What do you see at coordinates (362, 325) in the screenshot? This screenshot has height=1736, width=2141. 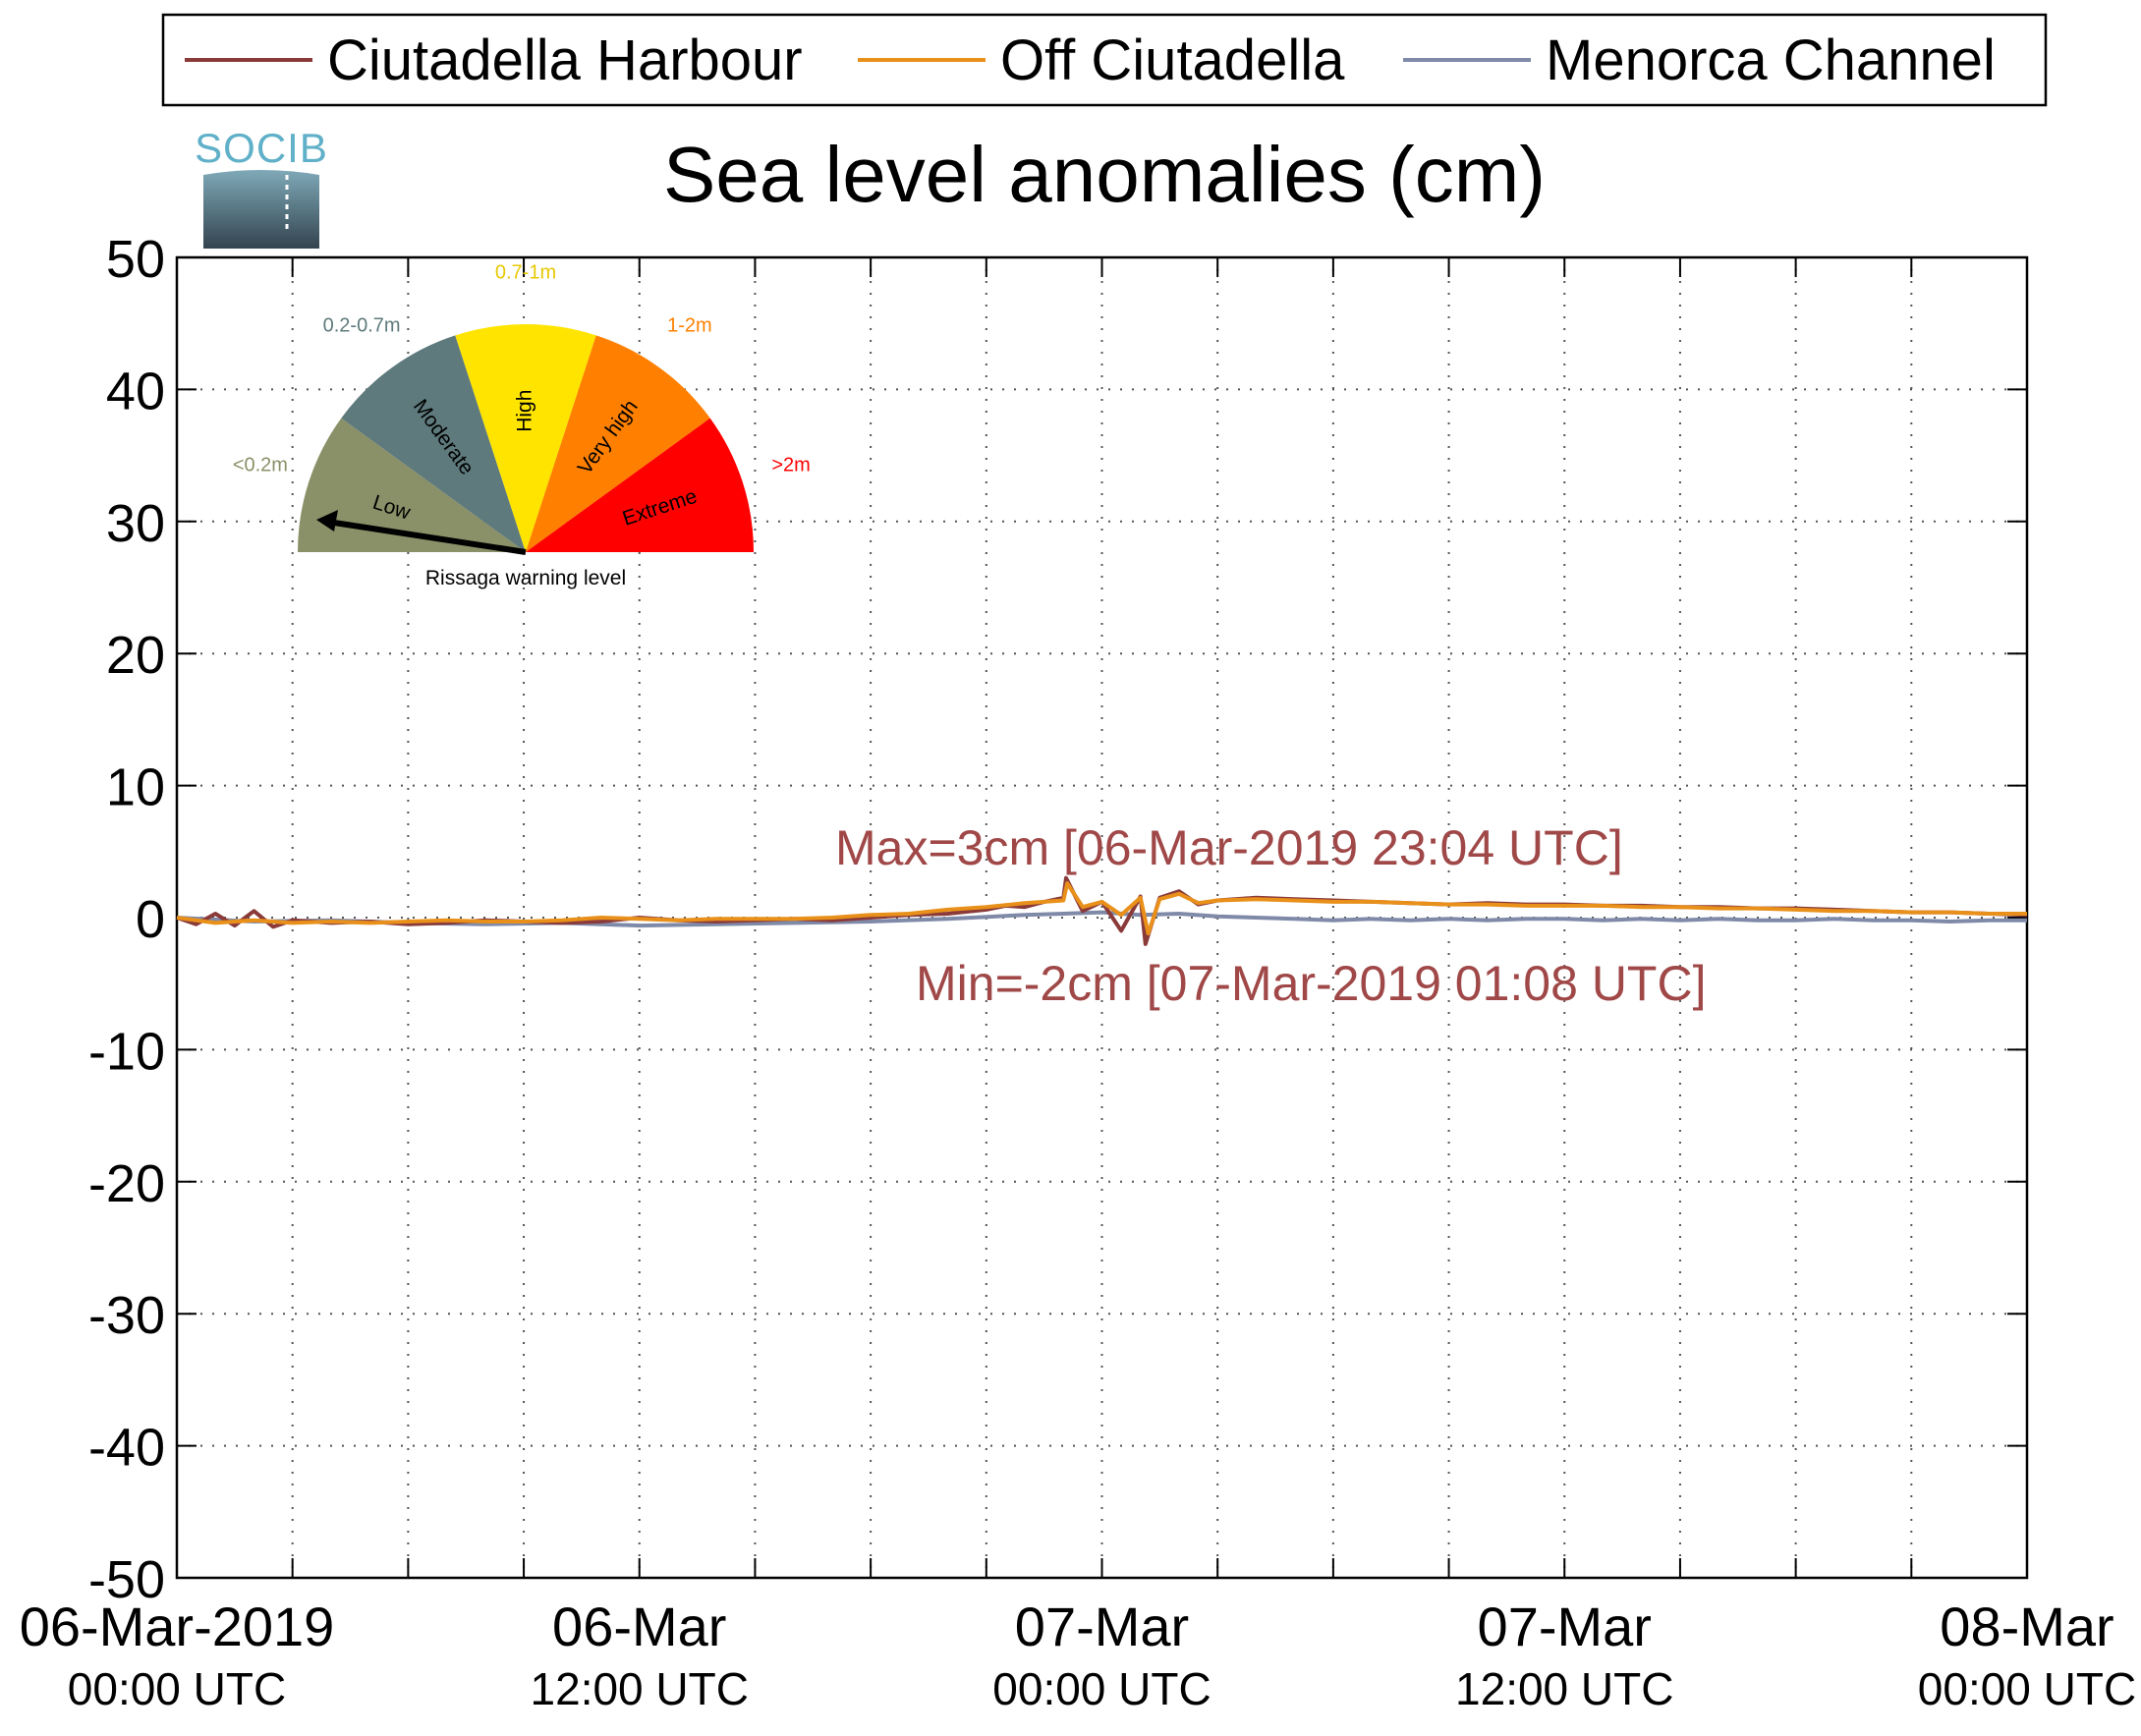 I see `gauge-range-label: 0.2-0.7m` at bounding box center [362, 325].